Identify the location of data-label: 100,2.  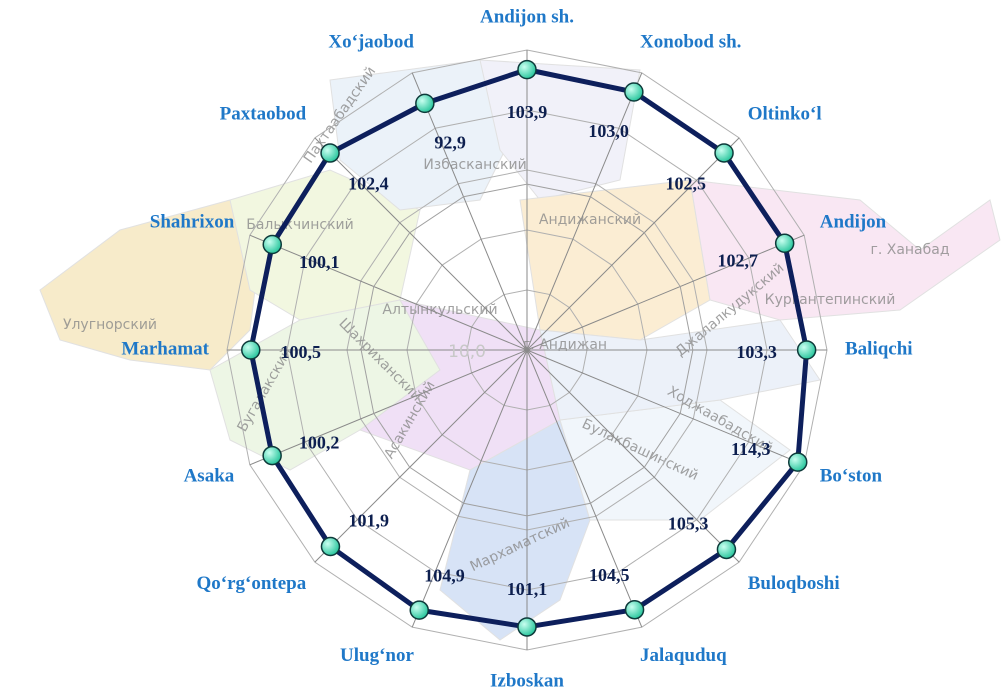
(319, 442).